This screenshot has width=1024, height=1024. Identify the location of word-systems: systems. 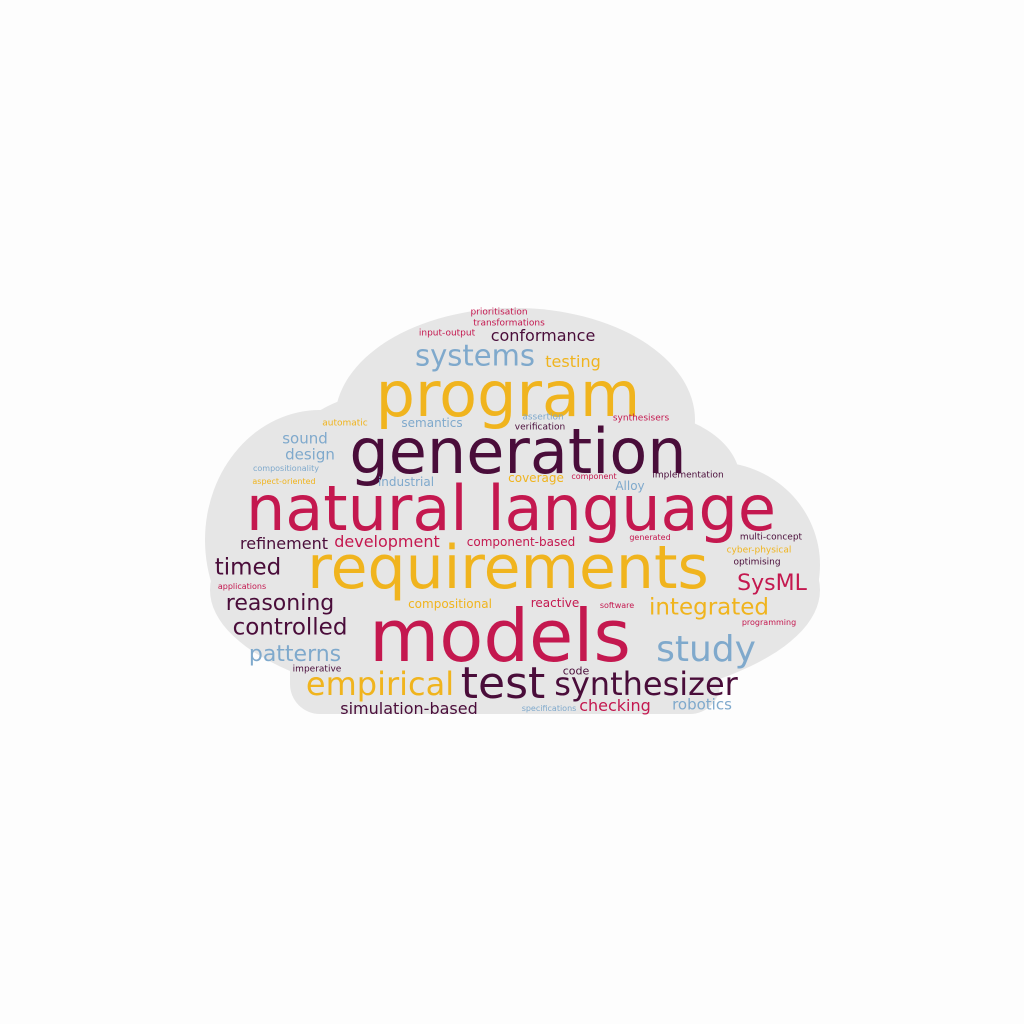
(475, 355).